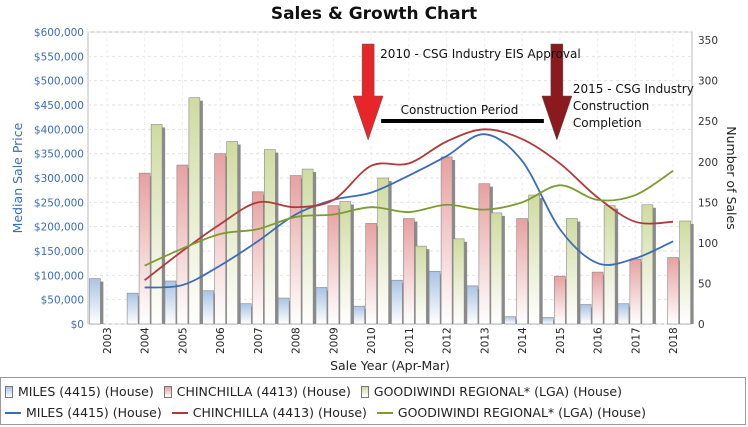 The image size is (748, 427). What do you see at coordinates (633, 89) in the screenshot?
I see `annotation-line: 2015 - CSG Industry` at bounding box center [633, 89].